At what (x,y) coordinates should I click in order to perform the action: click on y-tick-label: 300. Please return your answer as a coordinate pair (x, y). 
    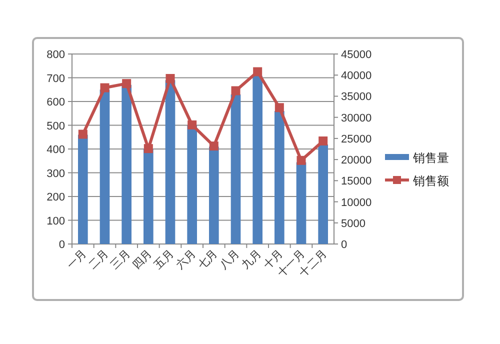
    Looking at the image, I should click on (55, 174).